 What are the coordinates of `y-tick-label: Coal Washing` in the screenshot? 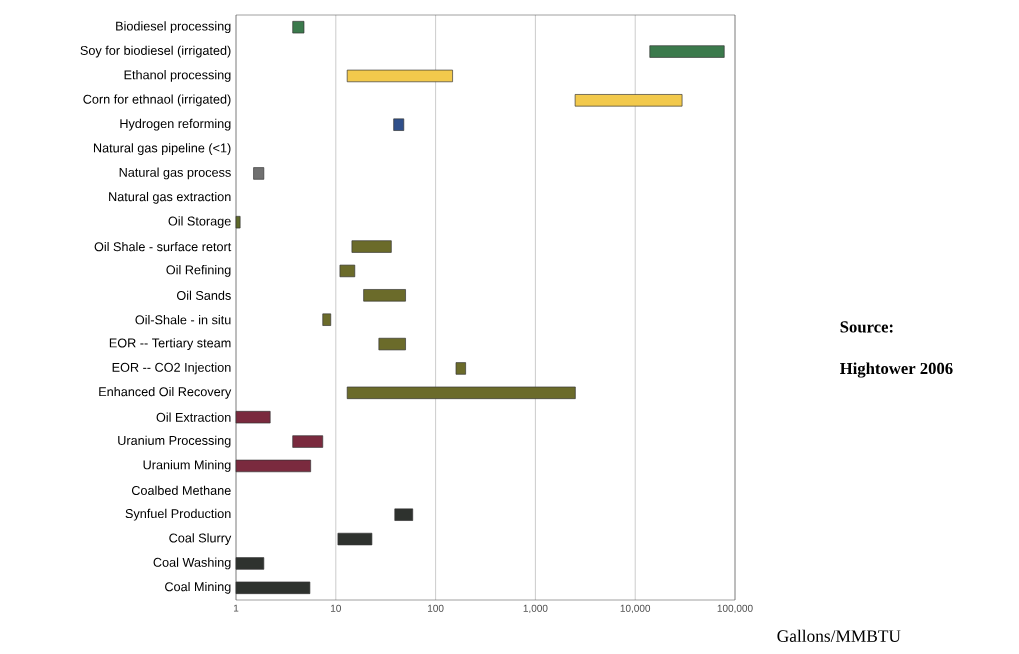 It's located at (192, 563).